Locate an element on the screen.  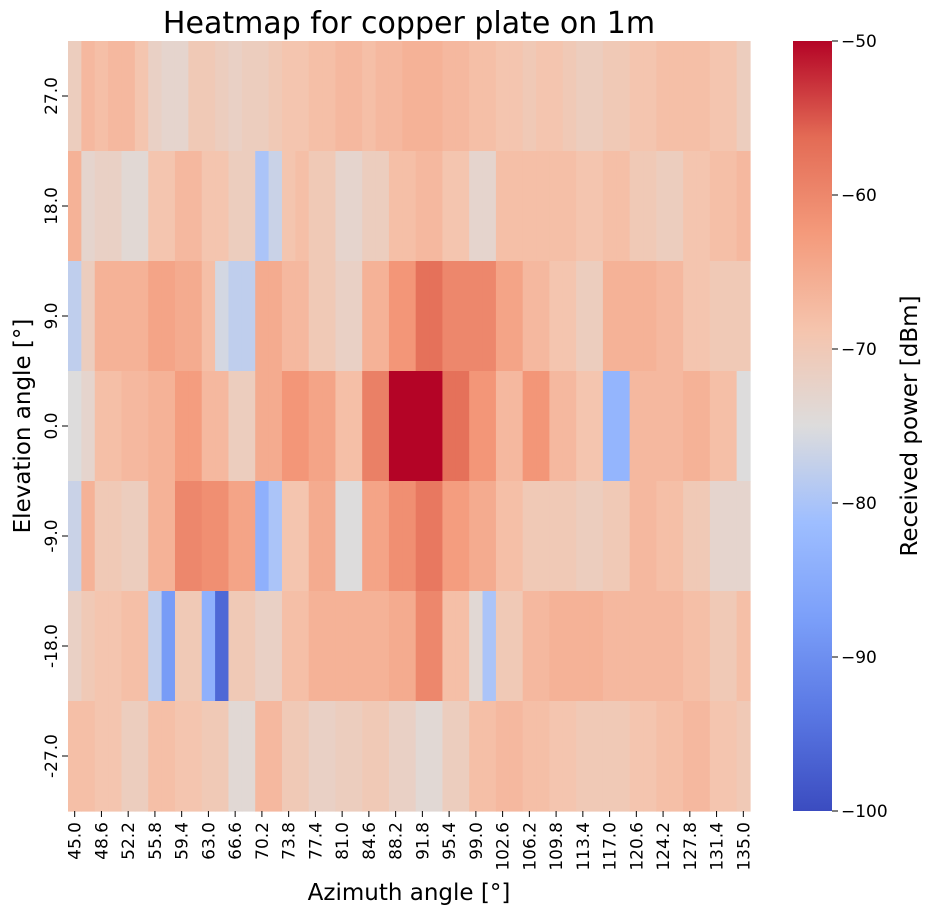
y-tick-label: -27.0 is located at coordinates (52, 756).